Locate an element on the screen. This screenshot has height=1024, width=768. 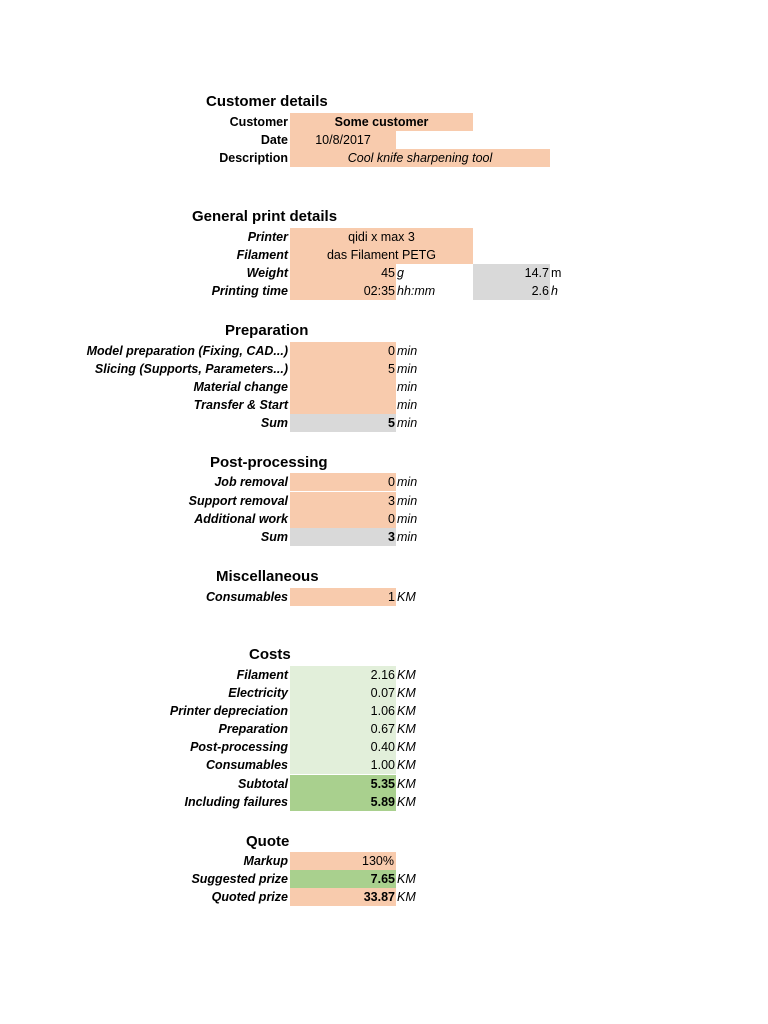
miscellaneous-heading: Miscellaneous is located at coordinates (267, 576).